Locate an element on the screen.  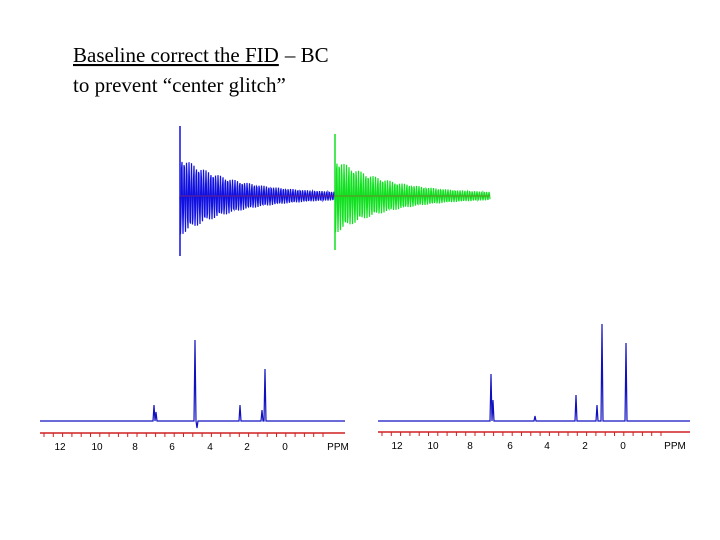
underlined-text: Baseline correct the FID is located at coordinates (176, 55).